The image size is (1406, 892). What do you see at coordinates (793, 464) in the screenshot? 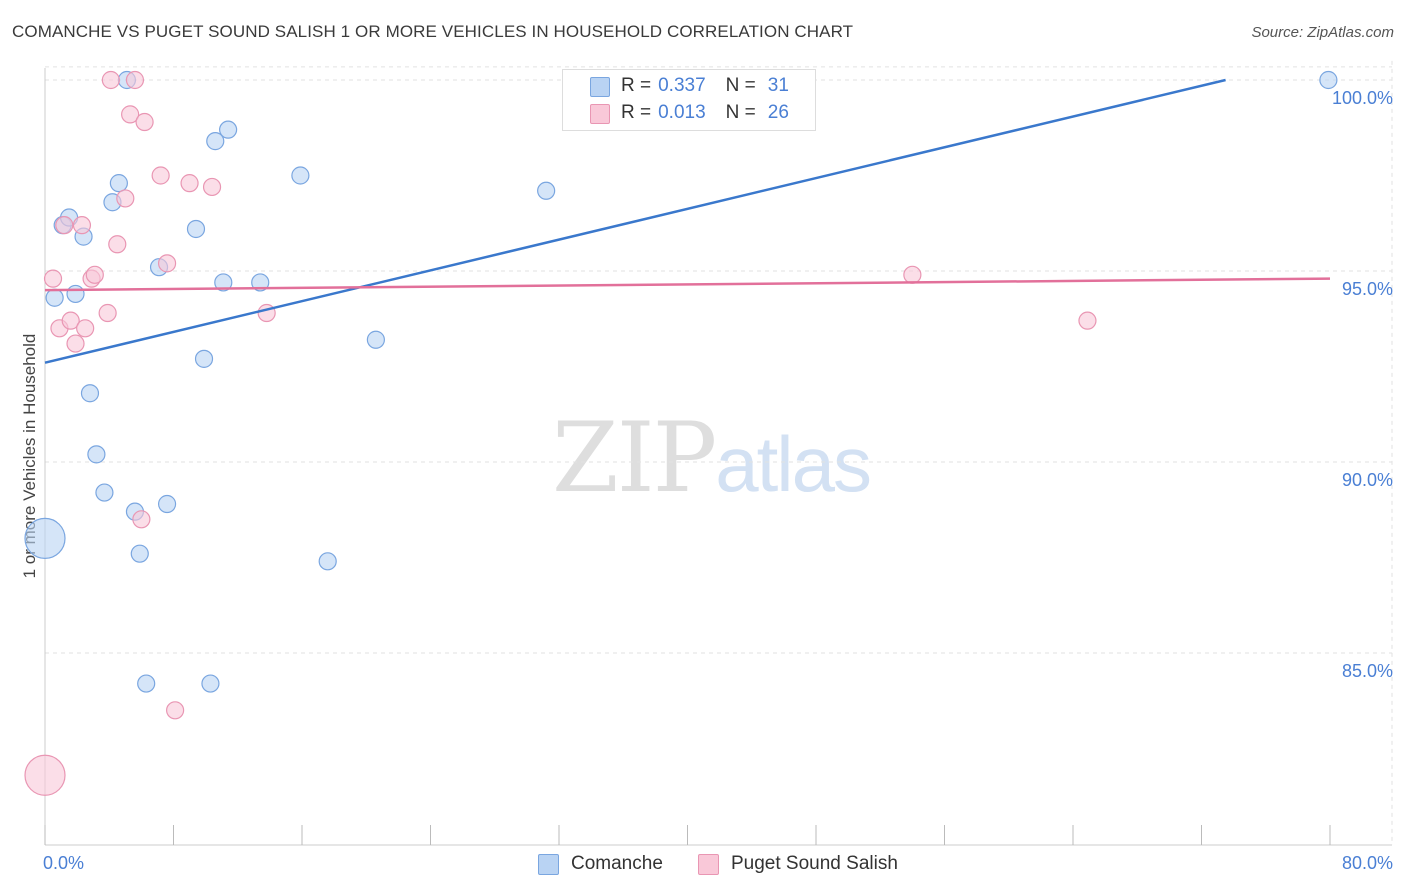
I see `watermark-atlas: atlas` at bounding box center [793, 464].